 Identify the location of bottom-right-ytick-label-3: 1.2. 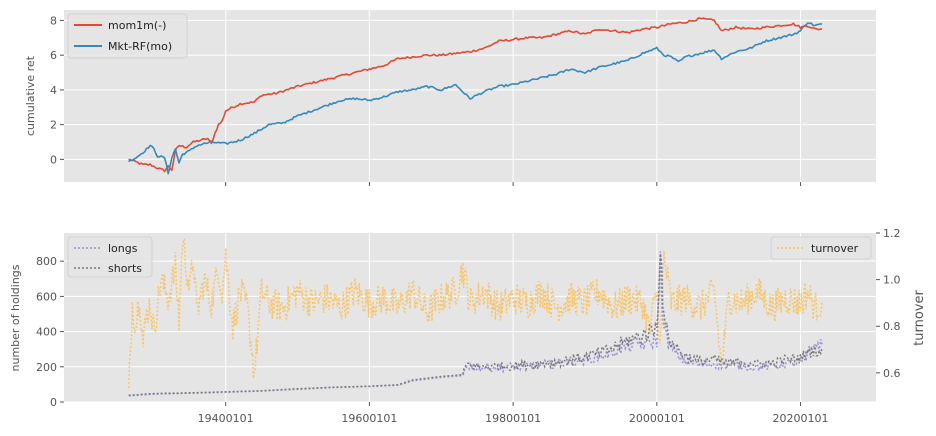
(892, 233).